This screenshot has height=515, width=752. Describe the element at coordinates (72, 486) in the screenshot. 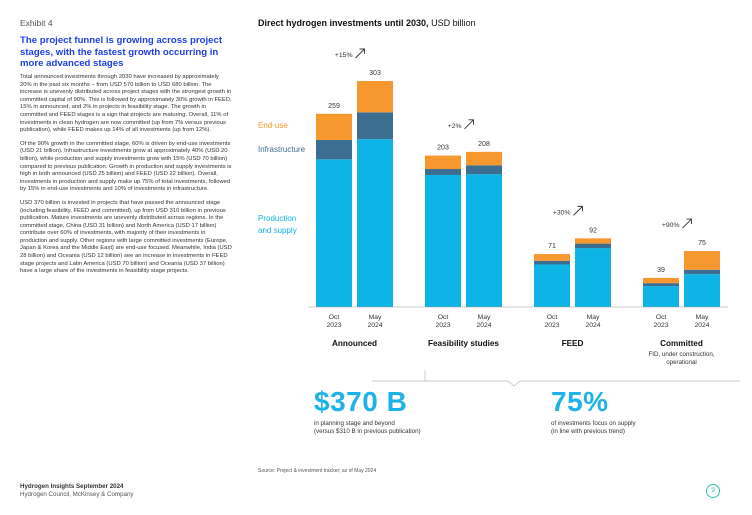

I see `footer-title: Hydrogen Insights September 2024` at that location.